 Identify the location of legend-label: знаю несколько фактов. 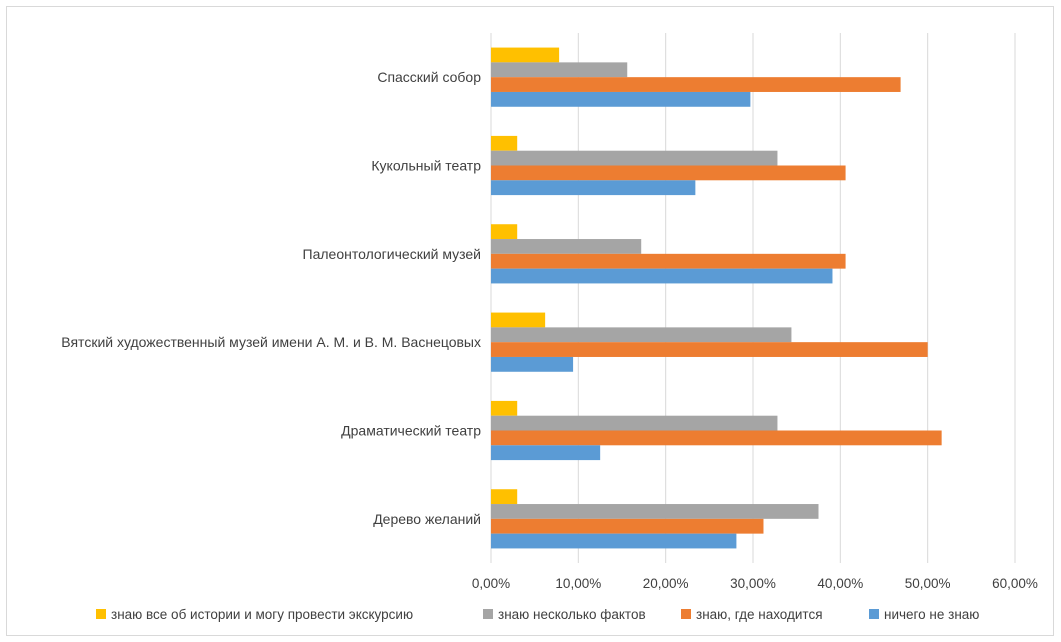
(572, 614).